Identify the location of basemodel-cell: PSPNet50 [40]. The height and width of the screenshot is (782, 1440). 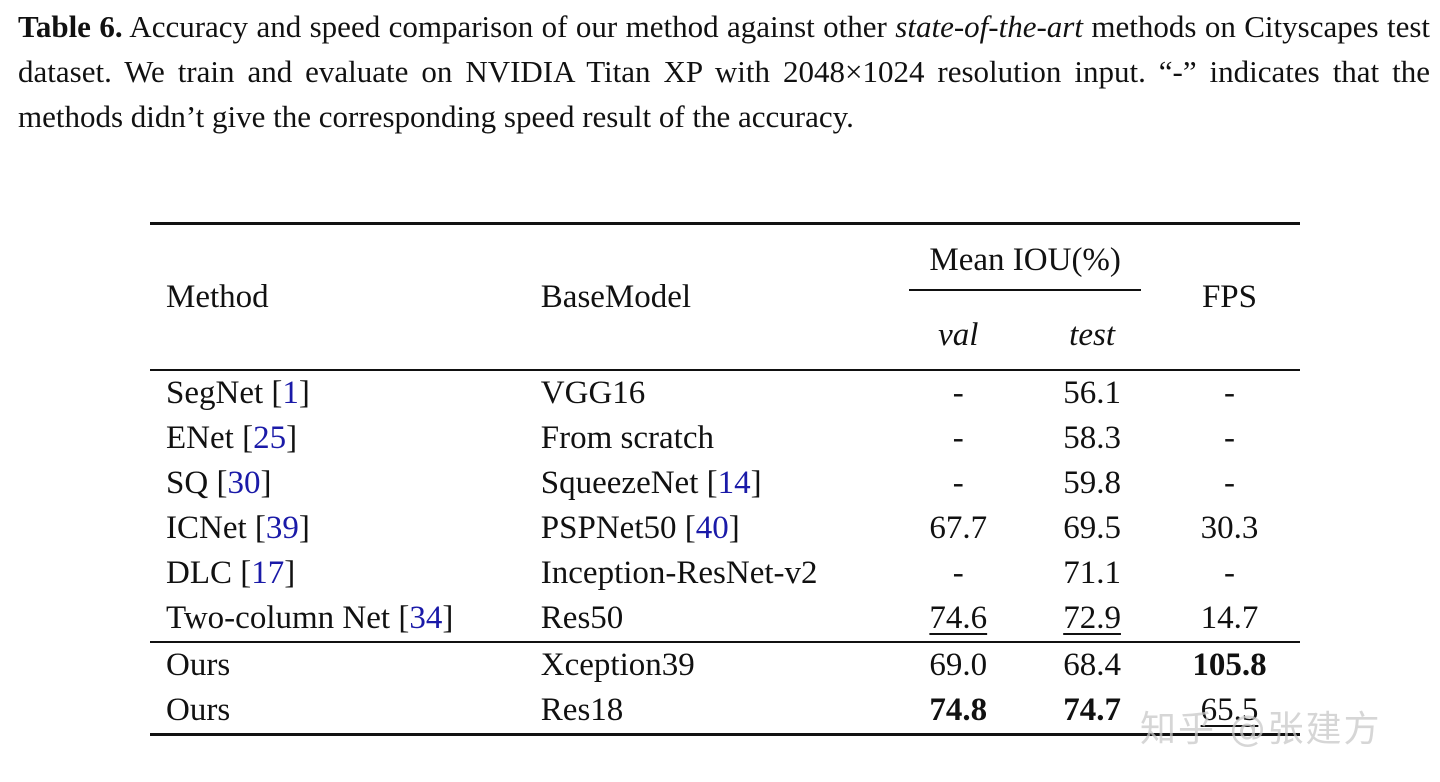
(640, 528).